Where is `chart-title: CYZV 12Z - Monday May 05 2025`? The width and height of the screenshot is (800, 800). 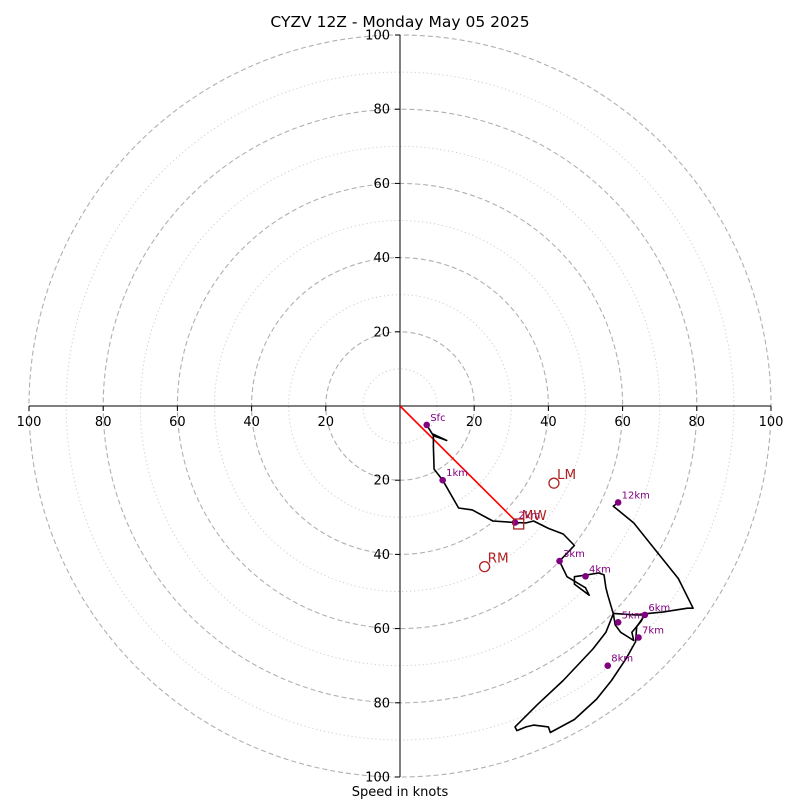
chart-title: CYZV 12Z - Monday May 05 2025 is located at coordinates (399, 22).